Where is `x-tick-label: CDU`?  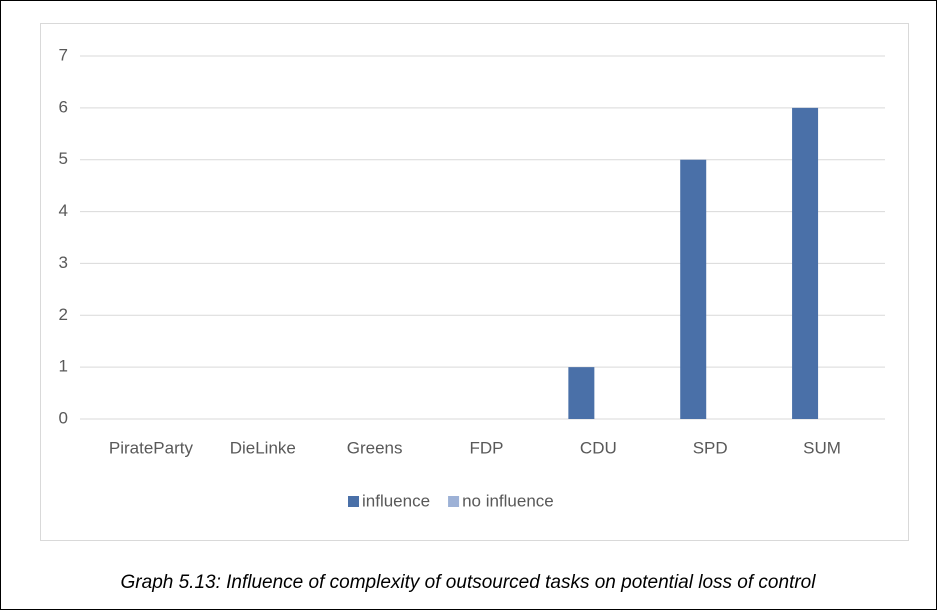 x-tick-label: CDU is located at coordinates (598, 447).